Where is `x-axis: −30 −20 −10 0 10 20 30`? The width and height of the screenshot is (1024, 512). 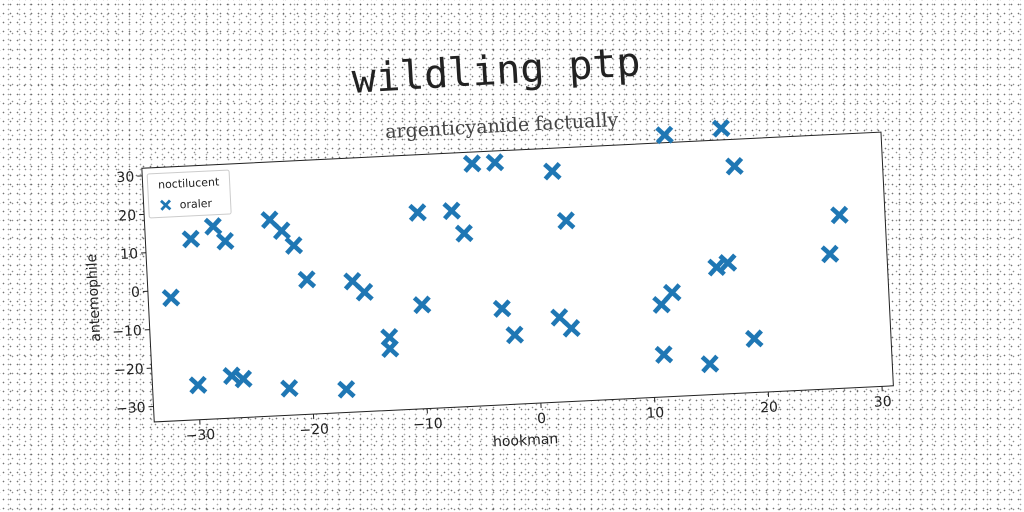 x-axis: −30 −20 −10 0 10 20 30 is located at coordinates (538, 415).